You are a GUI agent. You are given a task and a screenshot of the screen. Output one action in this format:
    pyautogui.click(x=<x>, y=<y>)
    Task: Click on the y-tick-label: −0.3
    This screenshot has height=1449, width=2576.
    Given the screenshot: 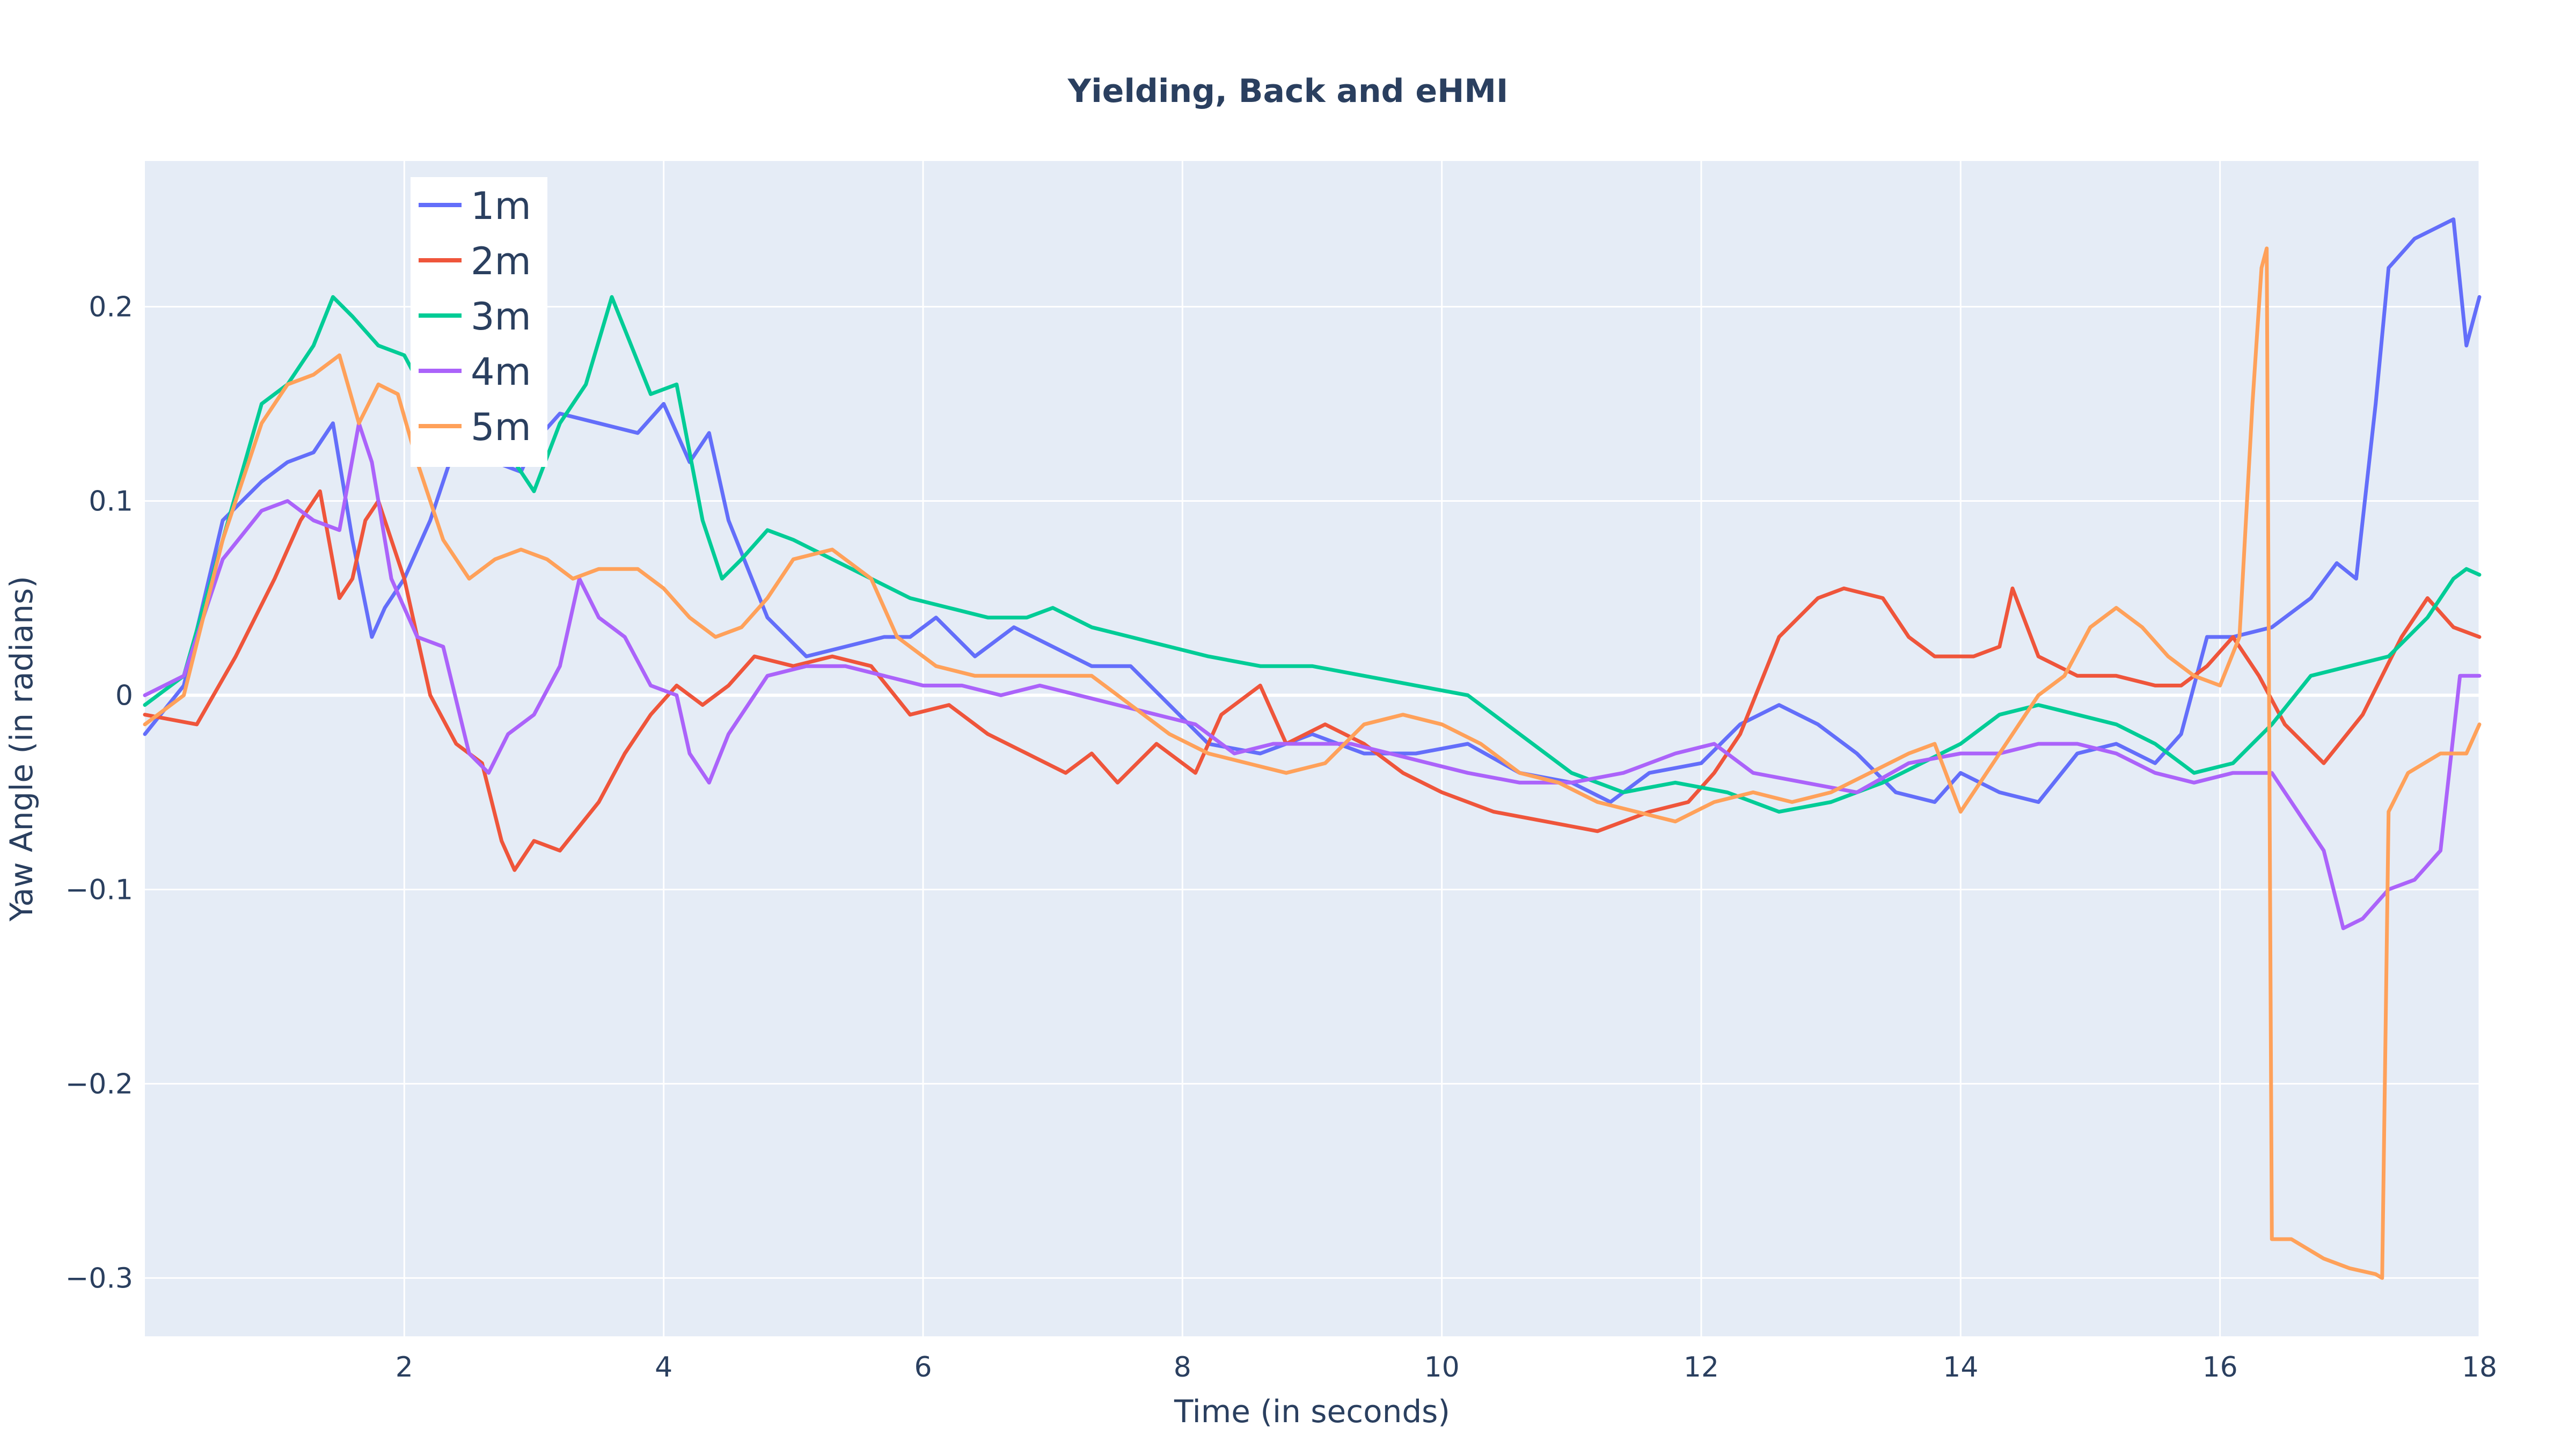 What is the action you would take?
    pyautogui.click(x=99, y=1278)
    